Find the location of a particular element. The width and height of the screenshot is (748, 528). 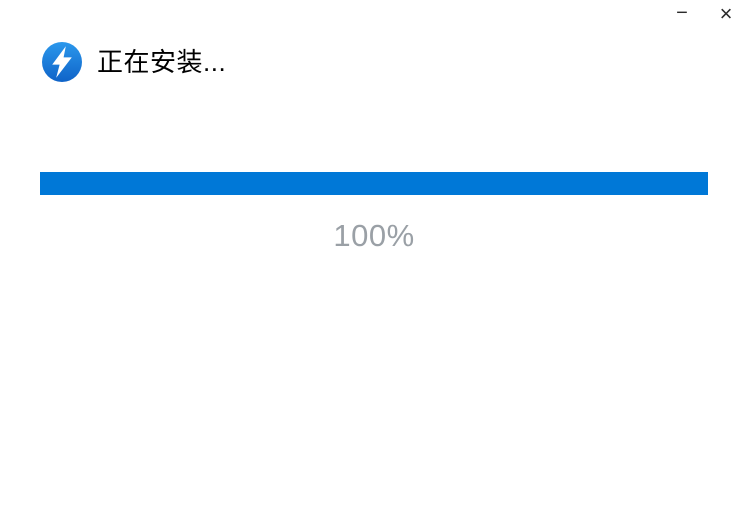

bandizip-lightning-icon is located at coordinates (62, 62).